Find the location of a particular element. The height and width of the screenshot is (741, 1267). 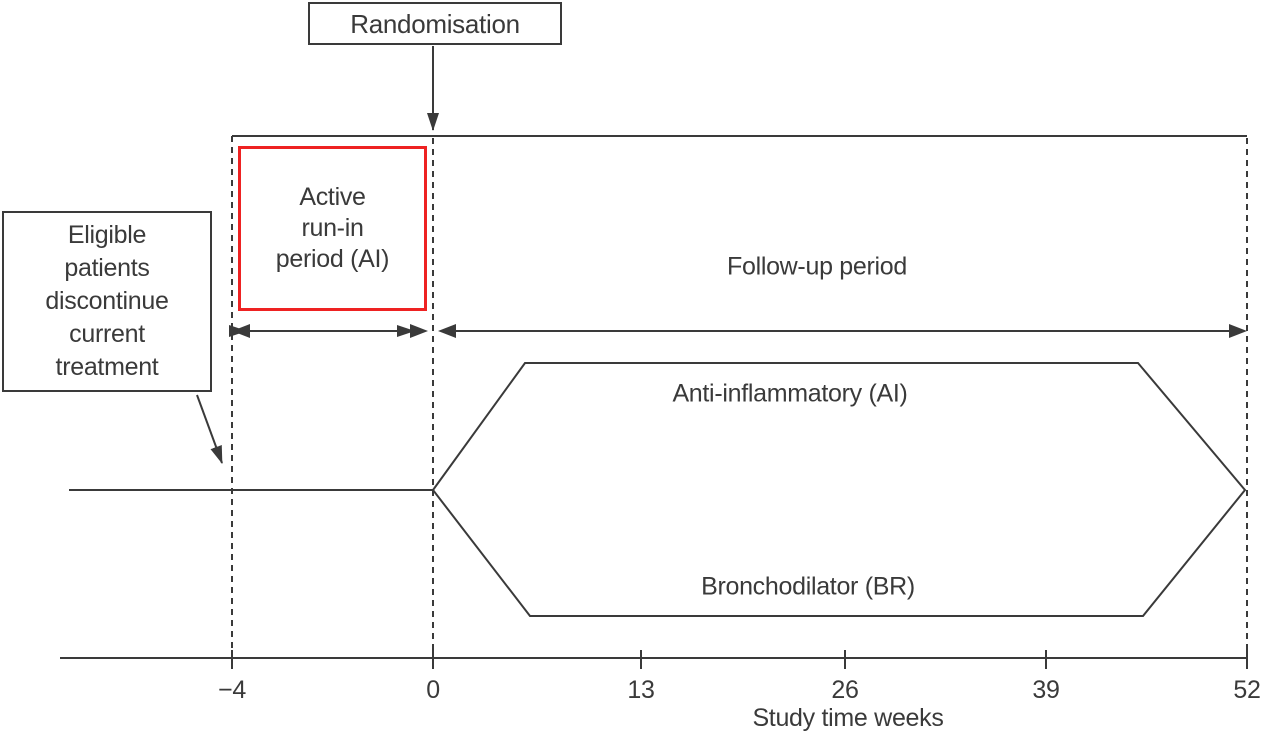

active-runin-box: Active run-in period (AI) is located at coordinates (332, 228).